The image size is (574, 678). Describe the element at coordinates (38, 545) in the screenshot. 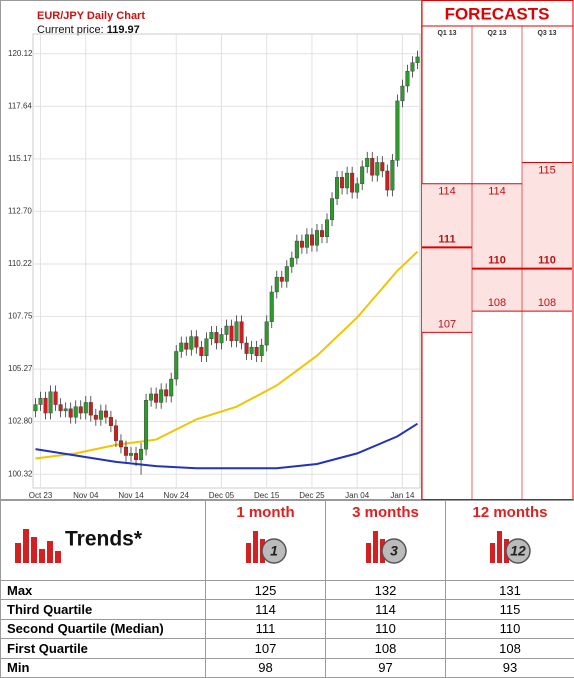

I see `bars-icon` at that location.